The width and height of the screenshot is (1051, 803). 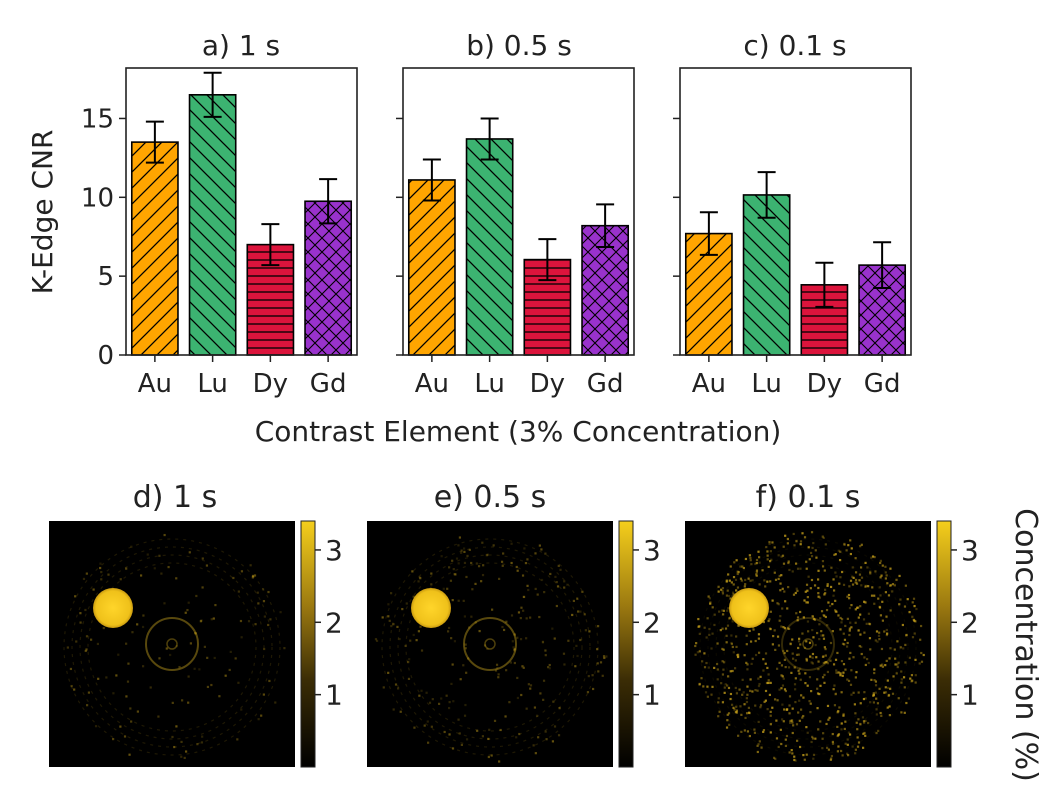 I want to click on heatmap-image, so click(x=808, y=644).